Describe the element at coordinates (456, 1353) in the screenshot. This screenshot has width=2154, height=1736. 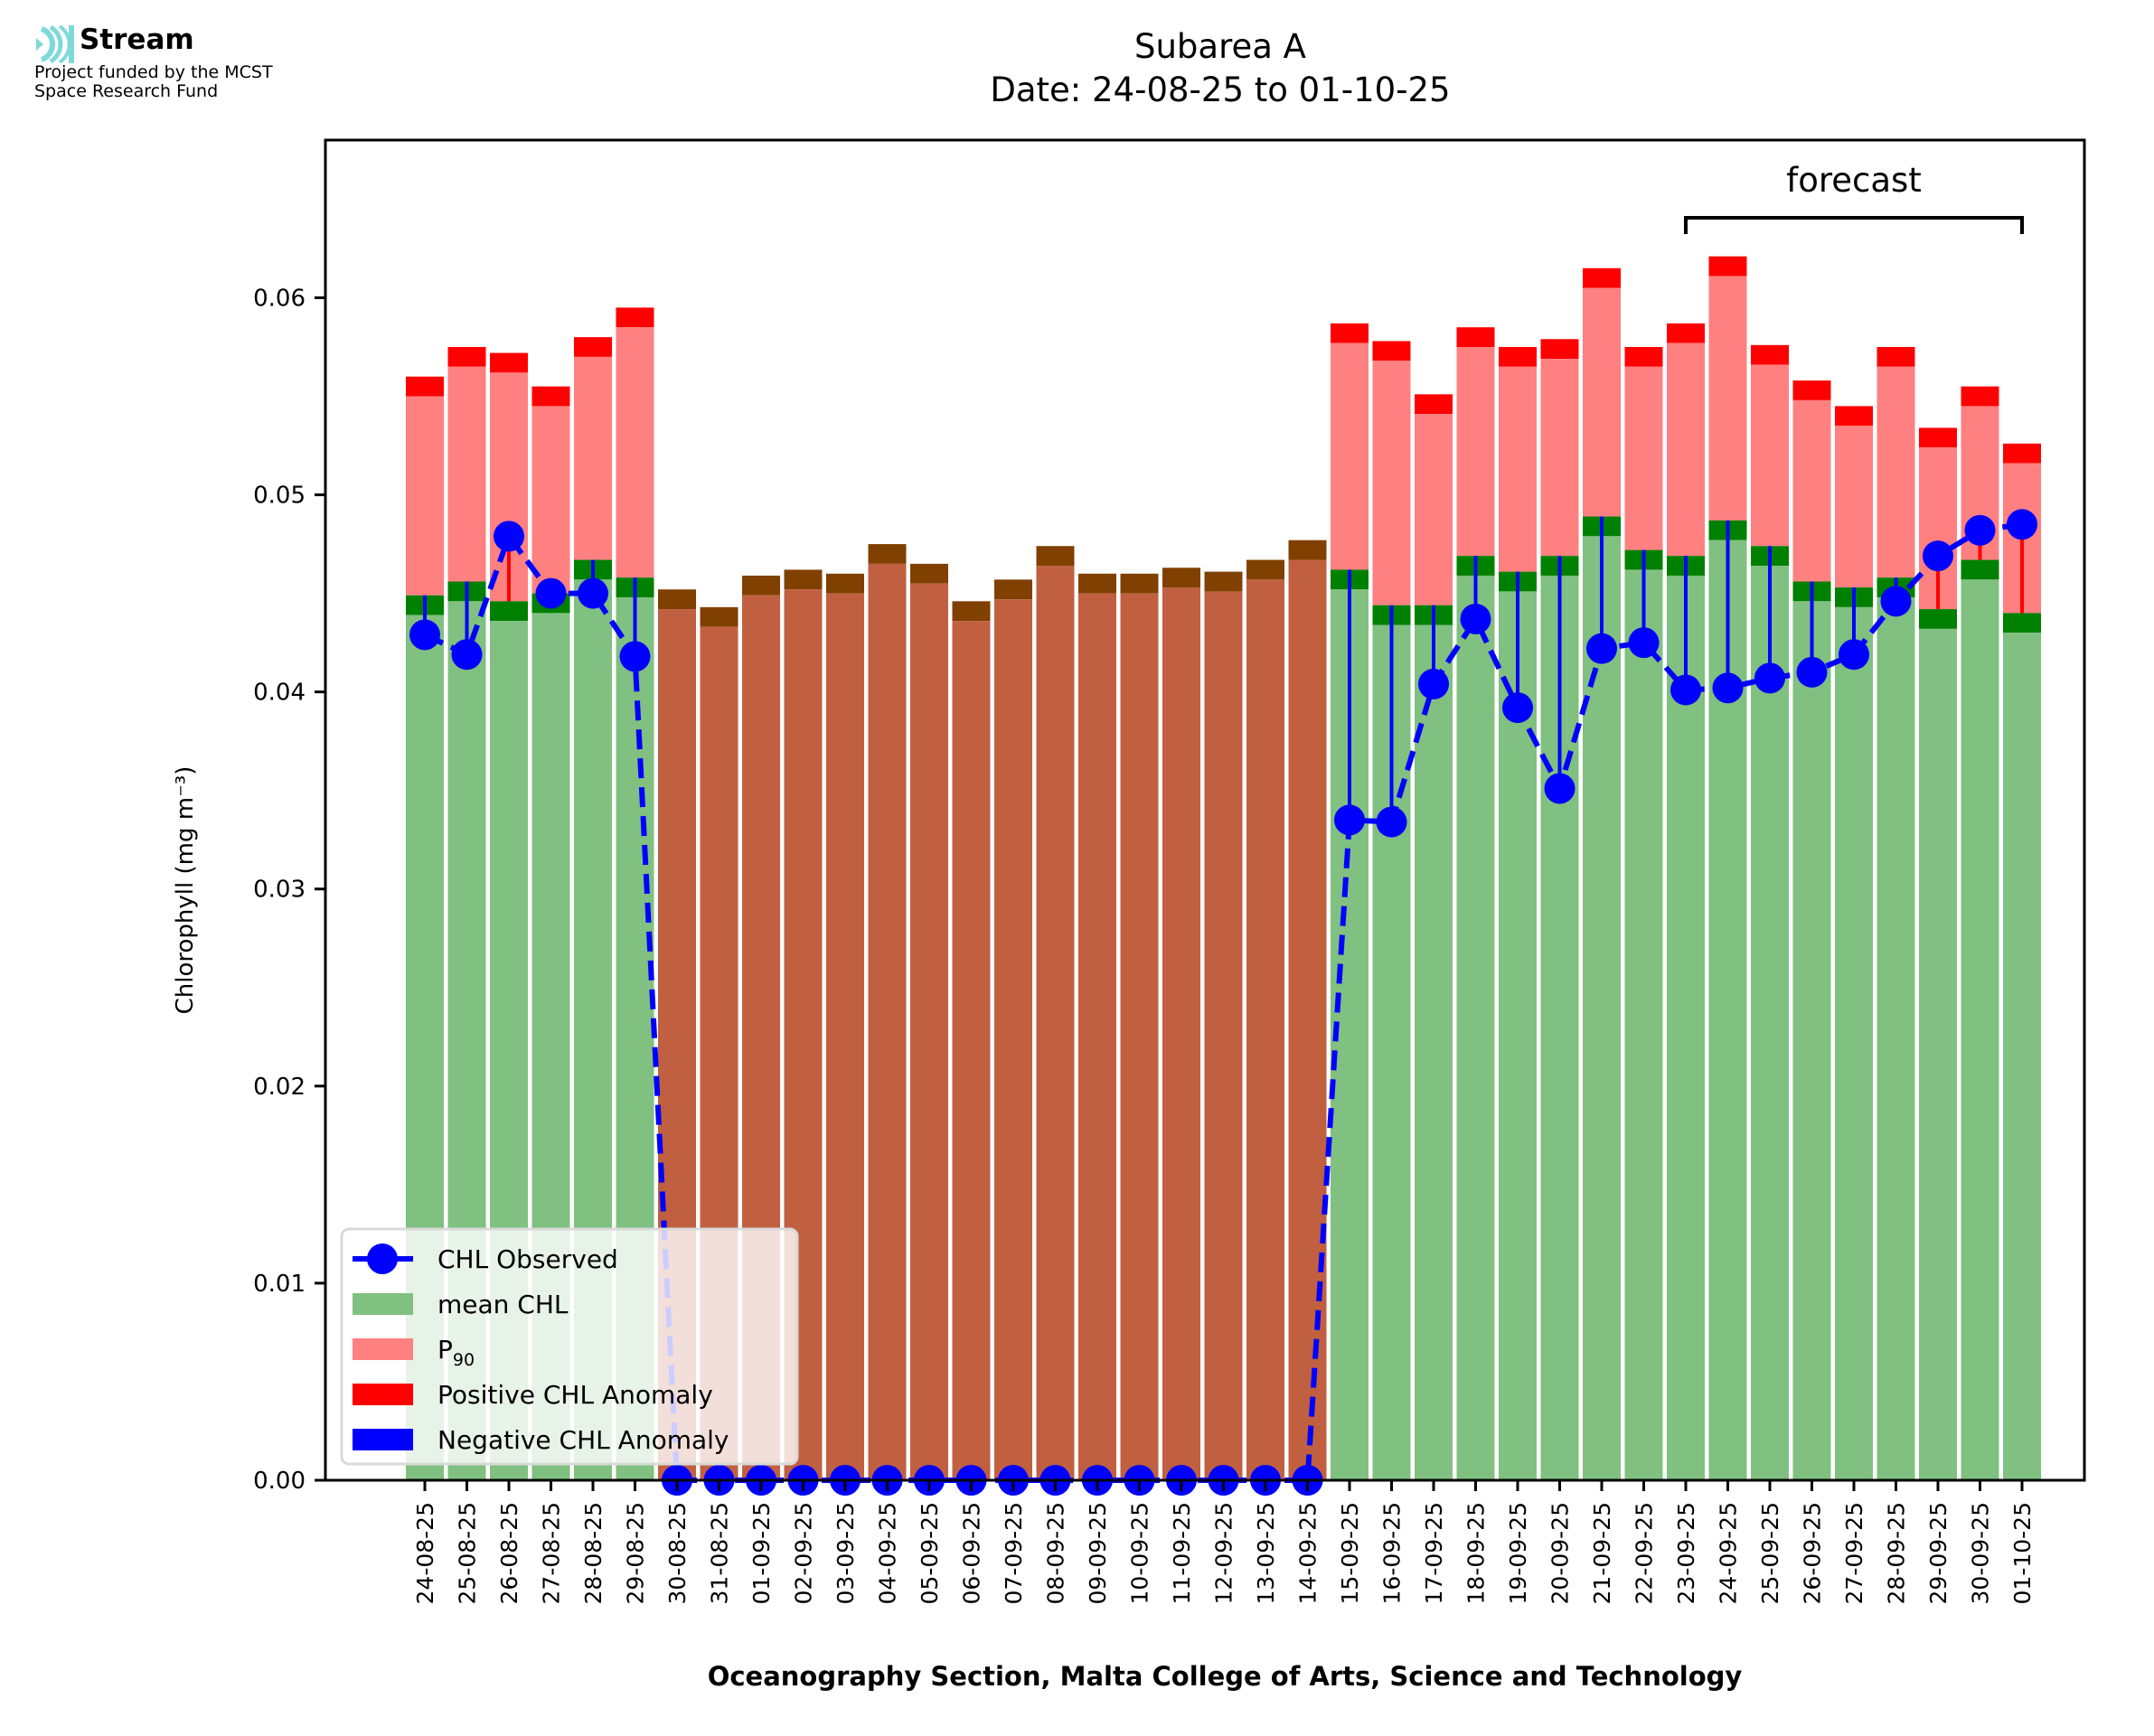
I see `legend-label: P90` at that location.